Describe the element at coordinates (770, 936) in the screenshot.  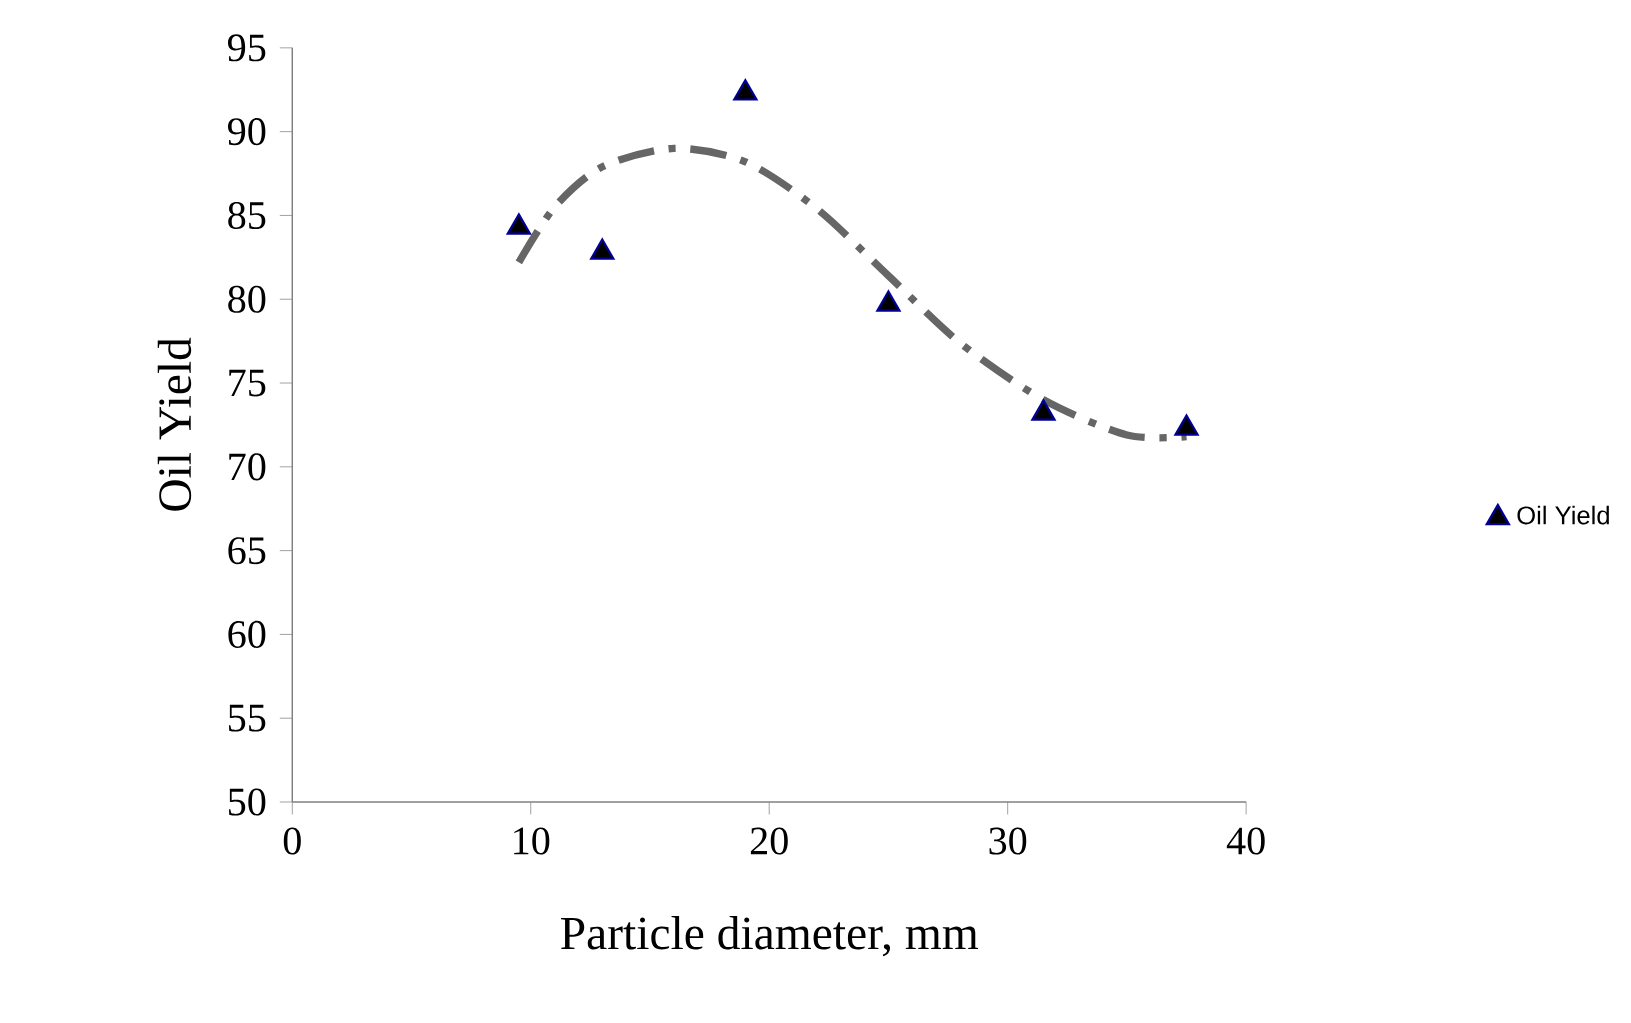
I see `x-axis-title: Particle diameter, mm` at that location.